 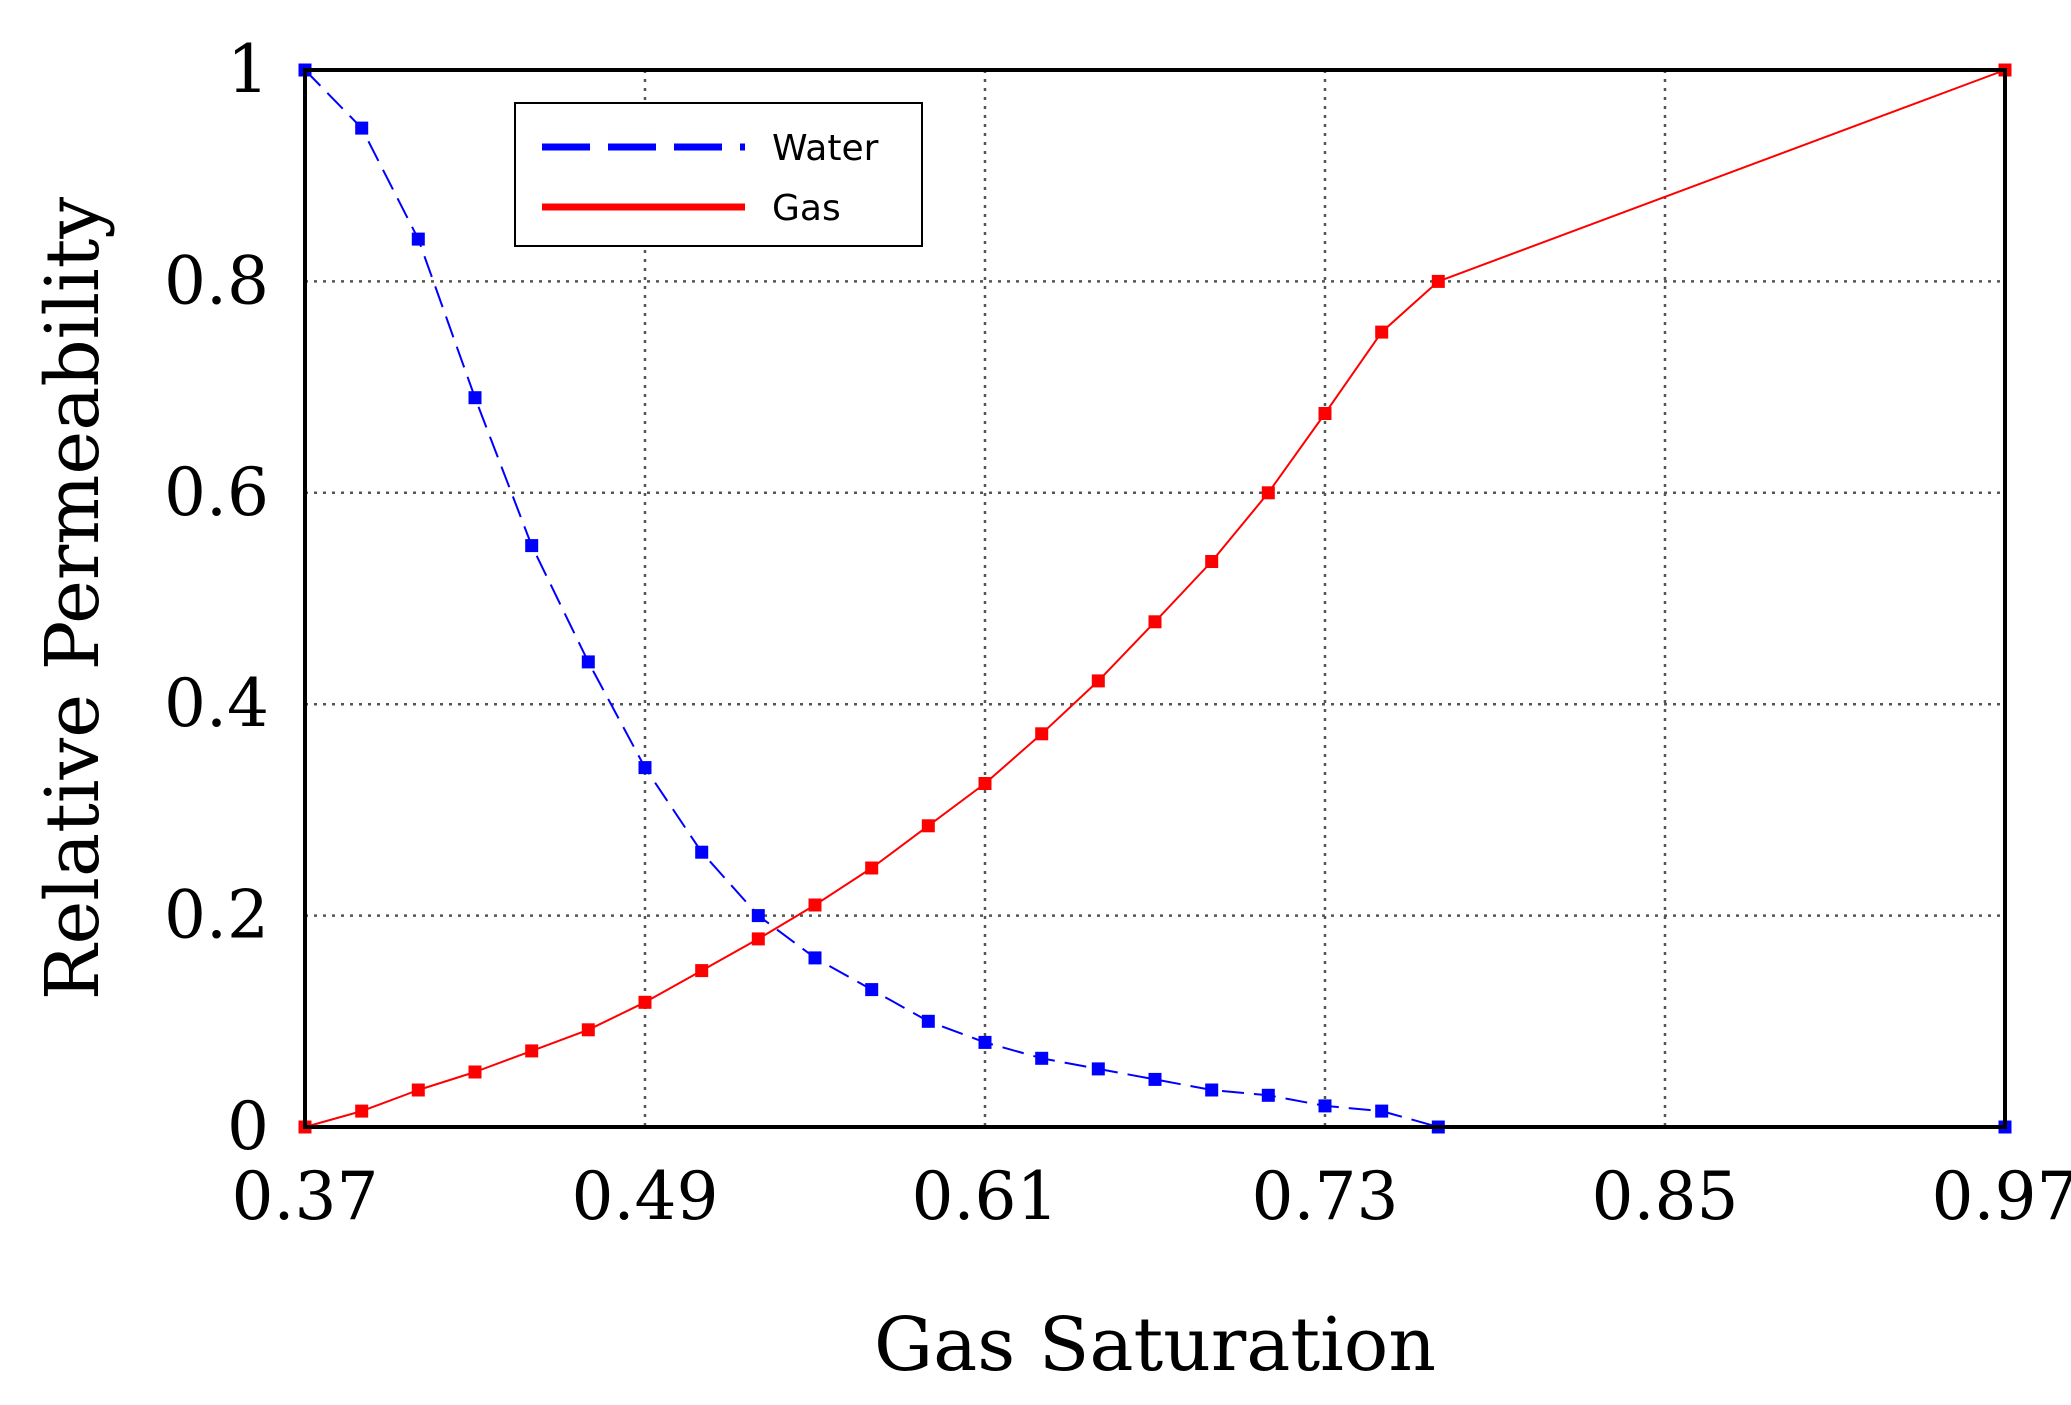 I want to click on y-tick-label: 1, so click(x=248, y=69).